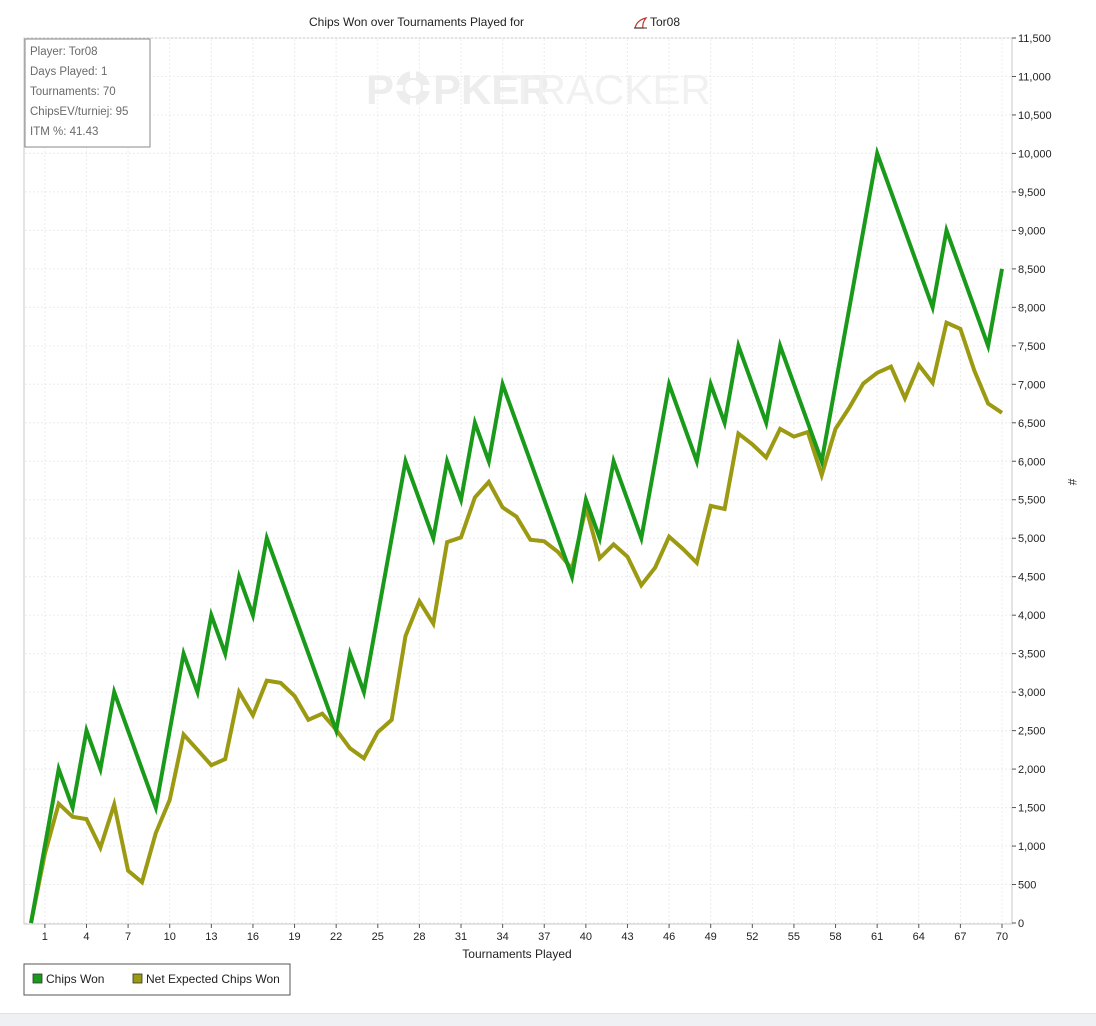 Image resolution: width=1096 pixels, height=1026 pixels. What do you see at coordinates (1032, 578) in the screenshot?
I see `y-tick-label: 4,500` at bounding box center [1032, 578].